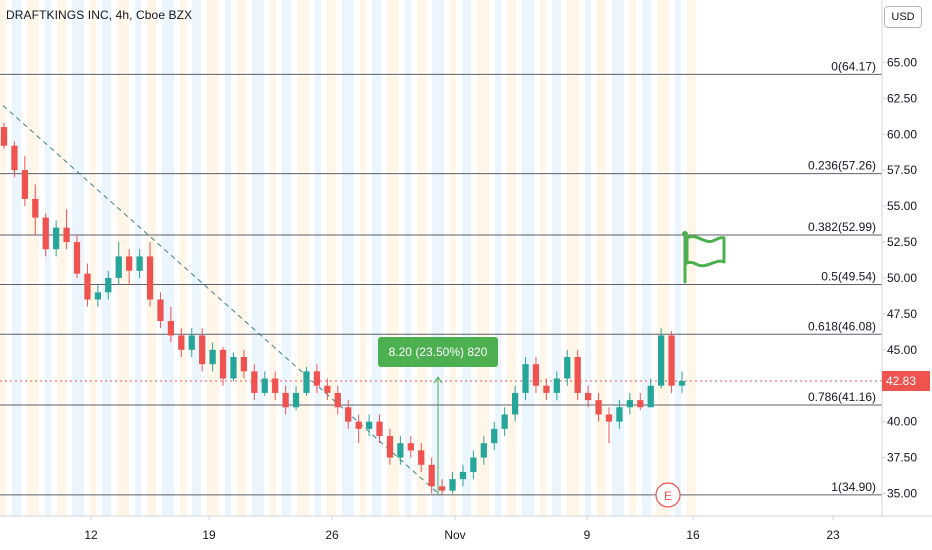  I want to click on price-tick-label: 35.00, so click(902, 494).